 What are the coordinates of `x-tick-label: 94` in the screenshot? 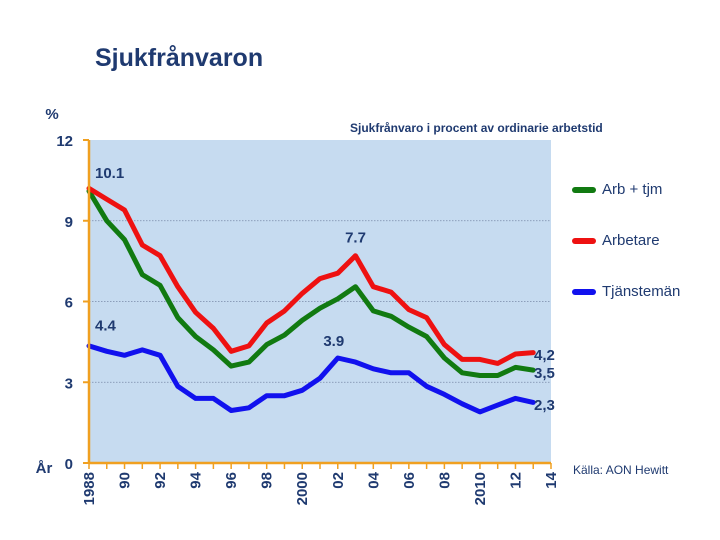 It's located at (196, 479).